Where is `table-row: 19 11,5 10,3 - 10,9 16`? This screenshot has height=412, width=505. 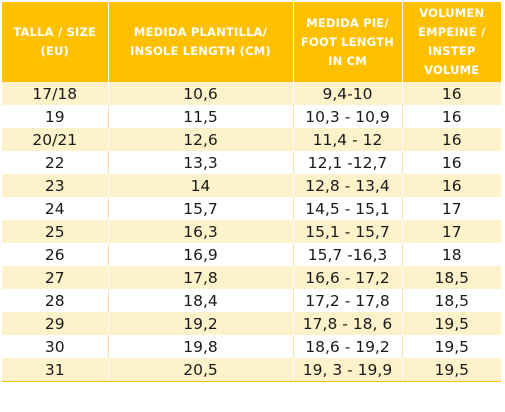
table-row: 19 11,5 10,3 - 10,9 16 is located at coordinates (251, 116).